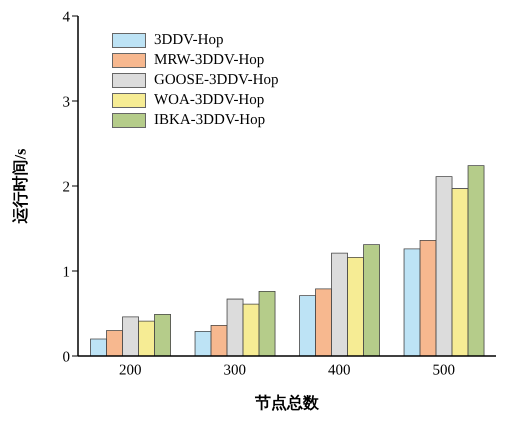 Image resolution: width=508 pixels, height=426 pixels. Describe the element at coordinates (66, 102) in the screenshot. I see `y-tick-label: 3` at that location.